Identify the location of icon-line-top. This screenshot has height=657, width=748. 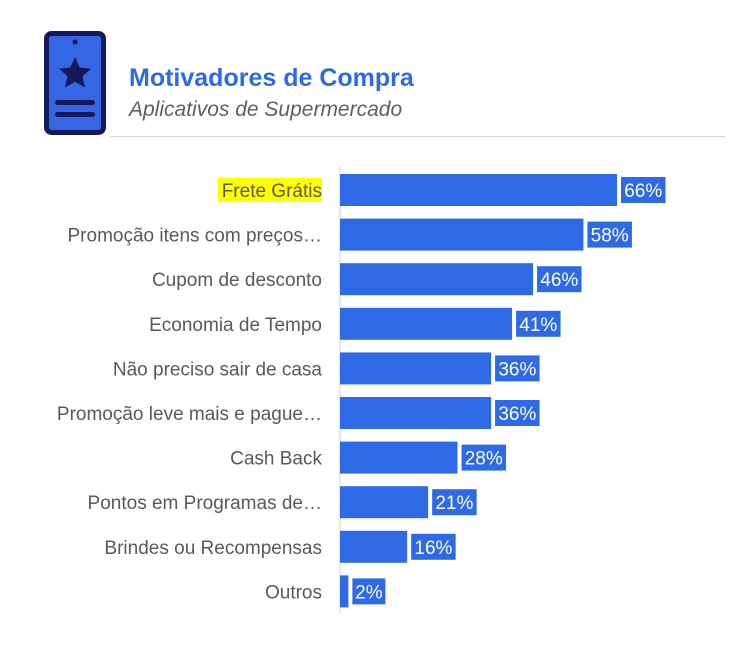
(75, 102).